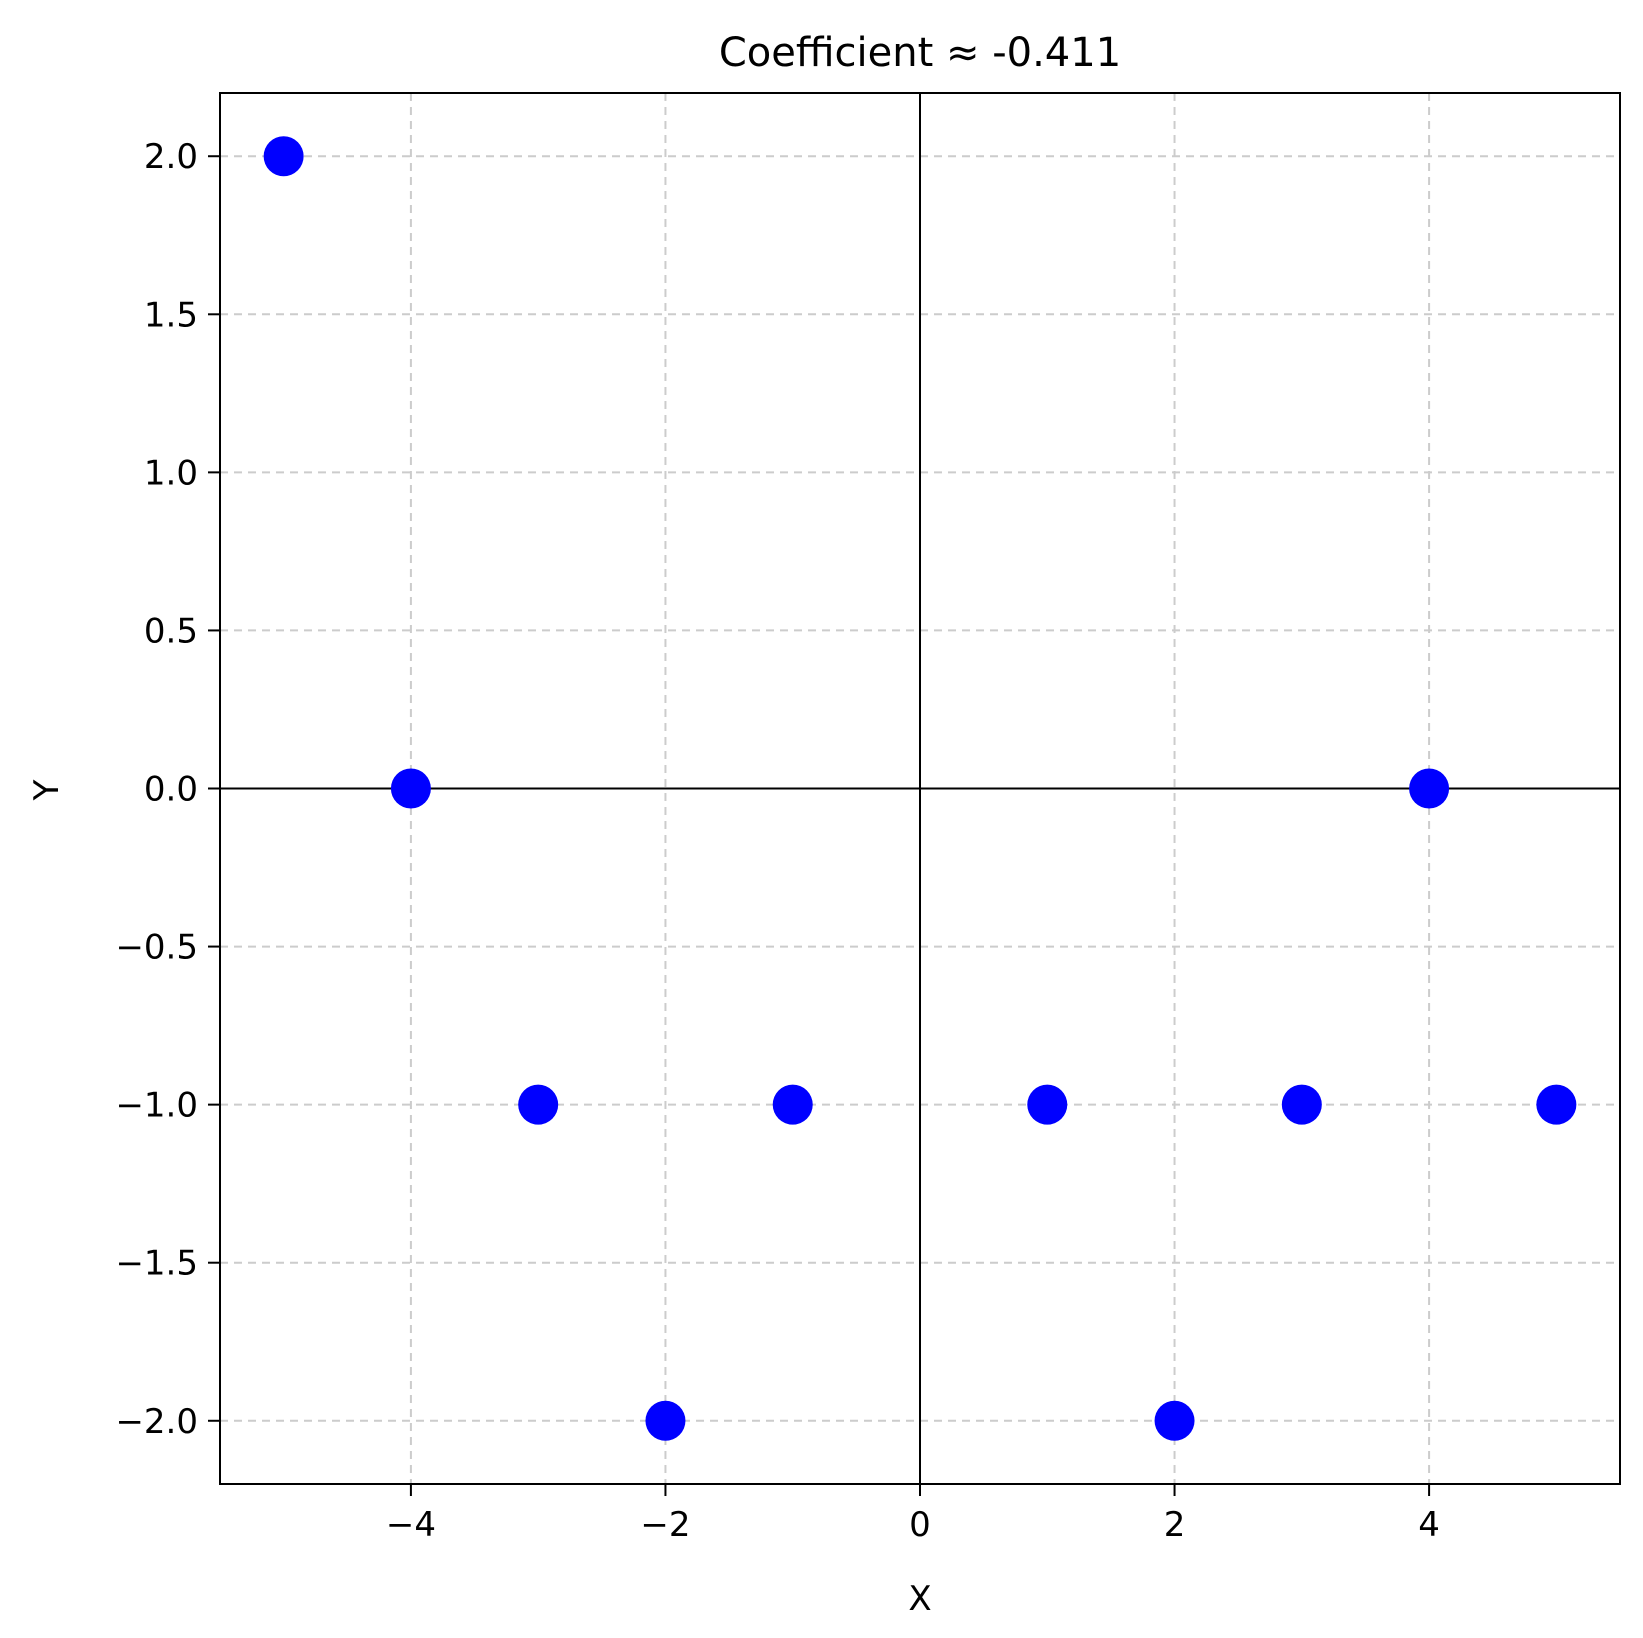  I want to click on y-tick-label: 2.0, so click(171, 157).